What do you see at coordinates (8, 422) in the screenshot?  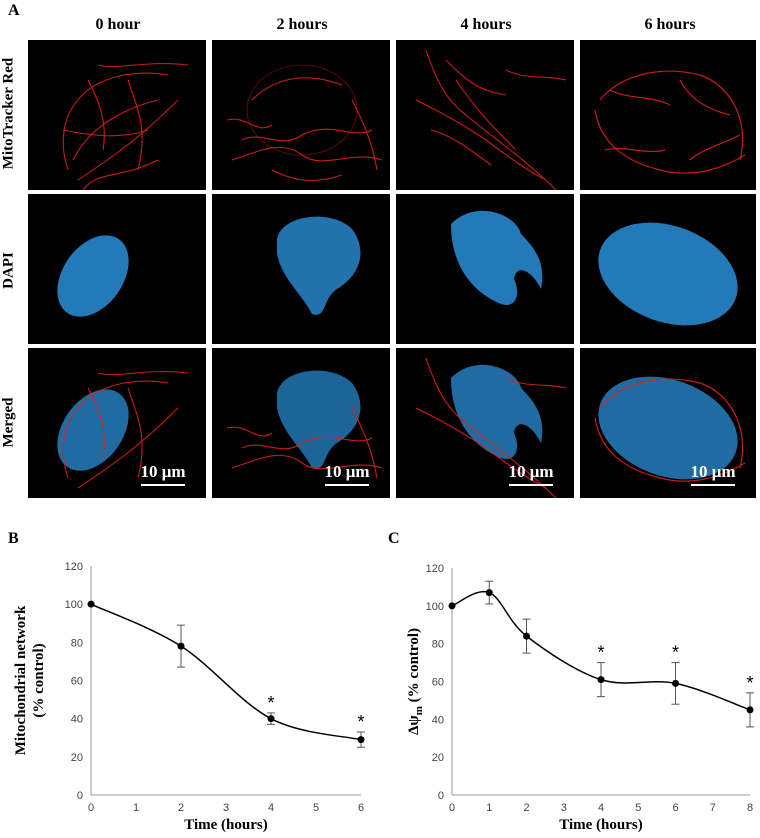 I see `row-header-merged: Merged` at bounding box center [8, 422].